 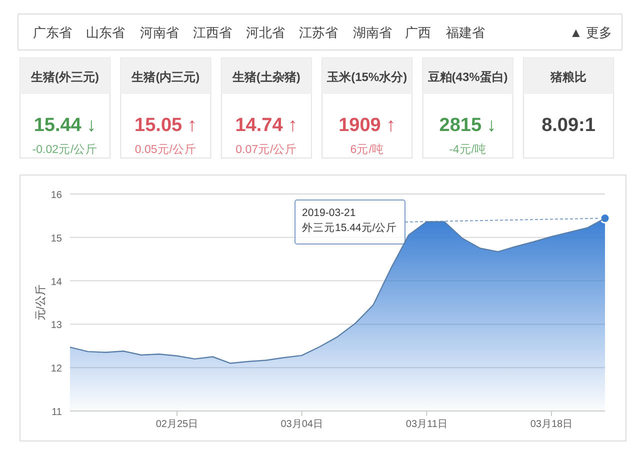 I want to click on y-tick-label: 14, so click(x=56, y=282).